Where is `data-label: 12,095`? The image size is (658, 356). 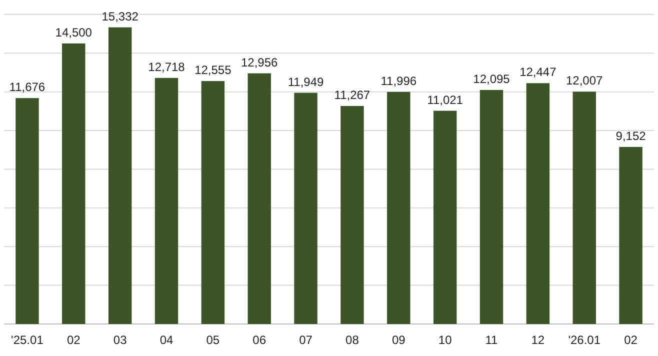
data-label: 12,095 is located at coordinates (491, 79).